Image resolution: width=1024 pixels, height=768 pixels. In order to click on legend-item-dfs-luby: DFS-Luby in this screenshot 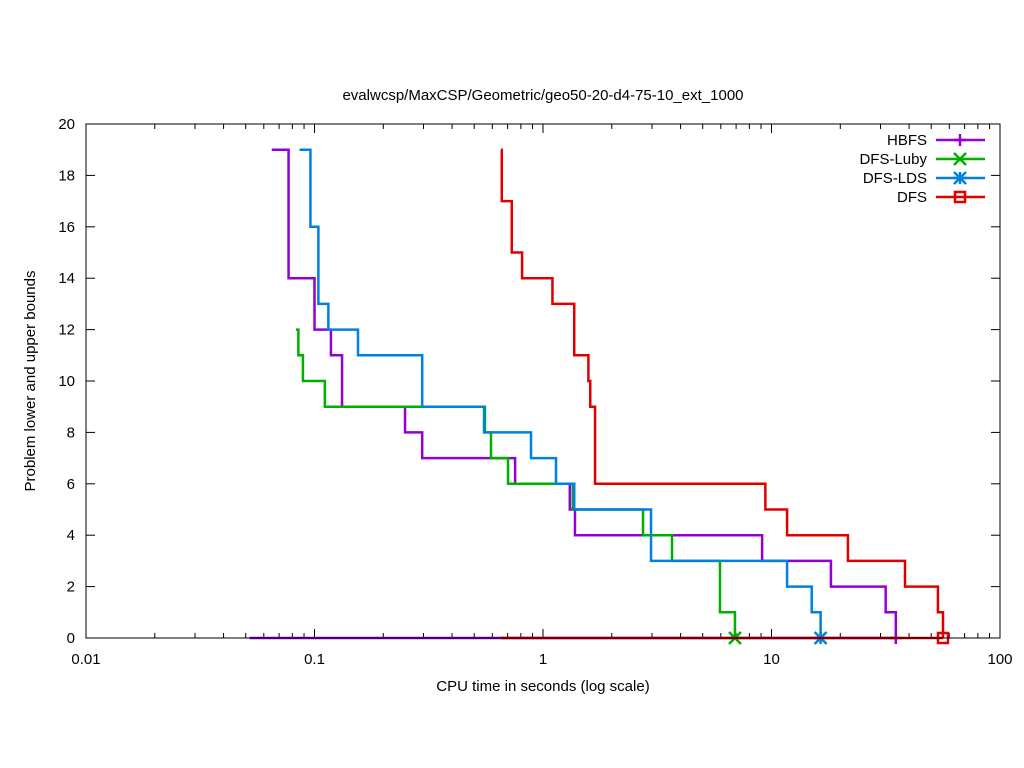, I will do `click(922, 159)`.